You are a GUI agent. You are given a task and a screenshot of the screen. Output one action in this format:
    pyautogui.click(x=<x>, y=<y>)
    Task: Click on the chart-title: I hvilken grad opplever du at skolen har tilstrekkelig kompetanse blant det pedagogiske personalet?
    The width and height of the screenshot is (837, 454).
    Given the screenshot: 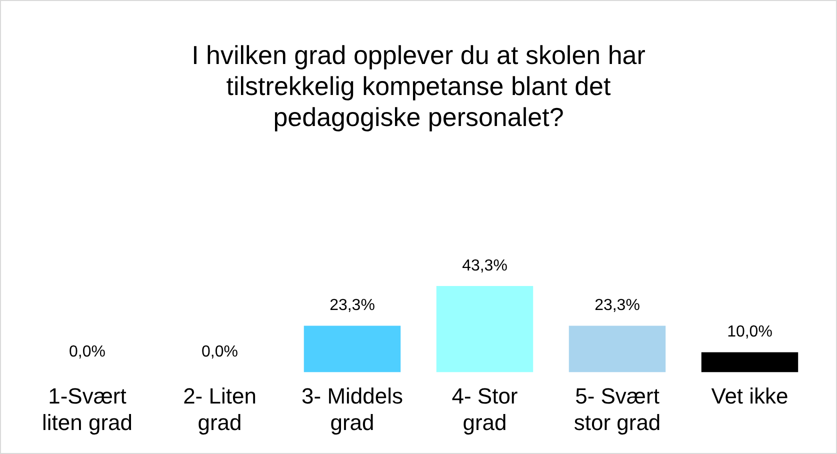 What is the action you would take?
    pyautogui.click(x=419, y=86)
    